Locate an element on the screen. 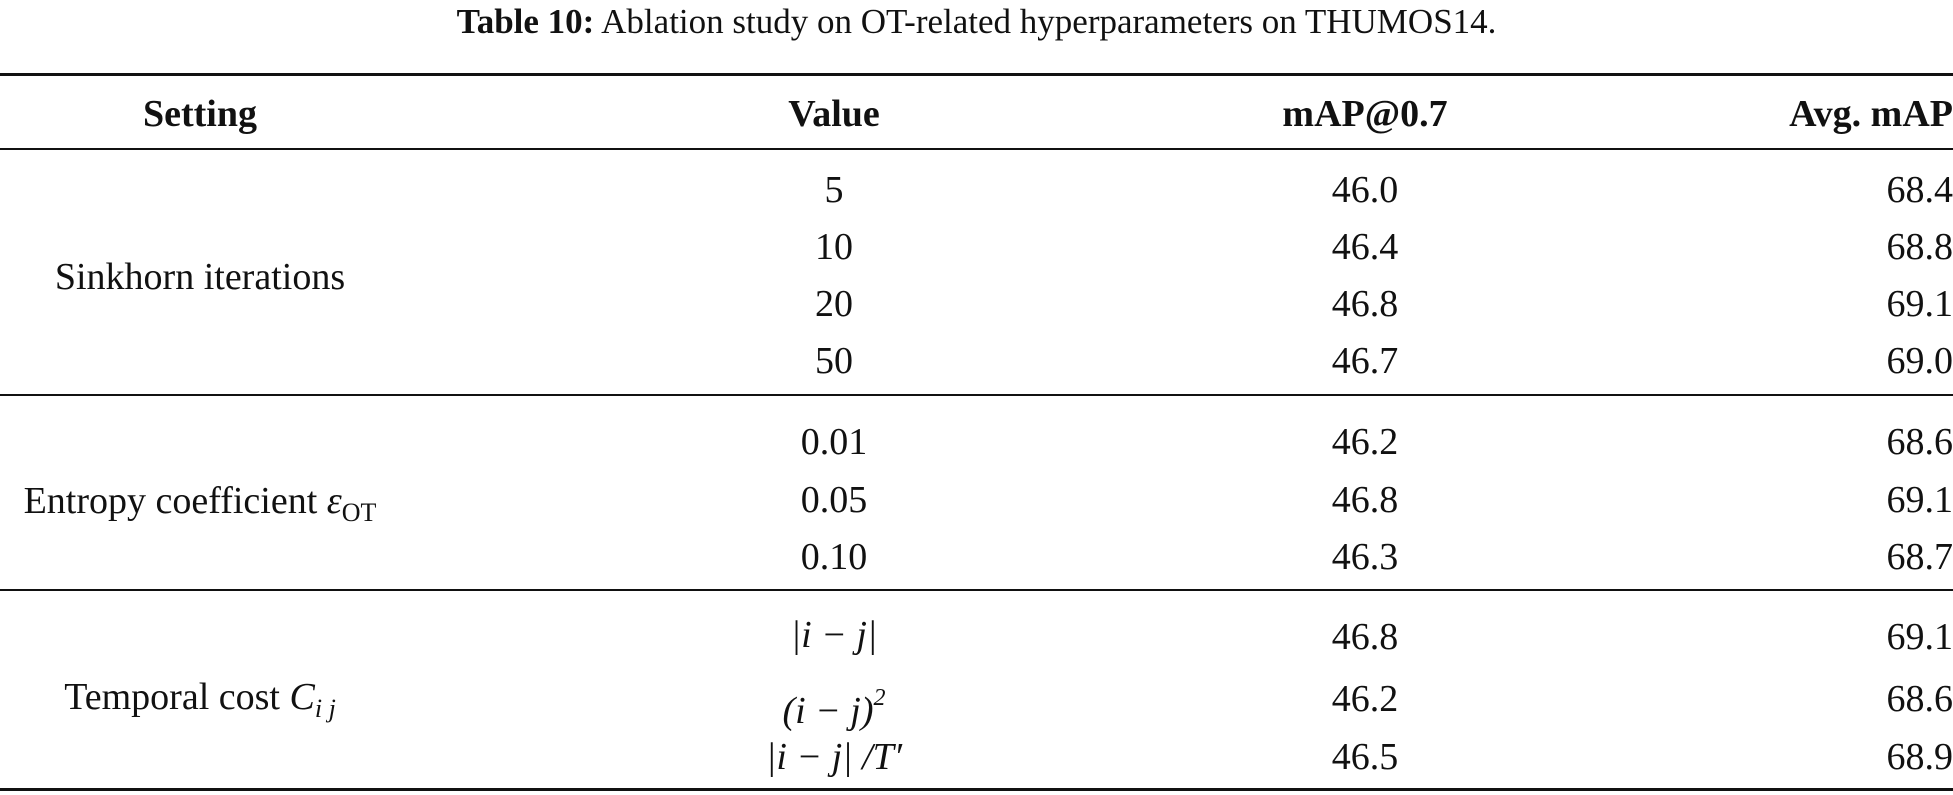  table-cell-map07: 46.3 is located at coordinates (1365, 557).